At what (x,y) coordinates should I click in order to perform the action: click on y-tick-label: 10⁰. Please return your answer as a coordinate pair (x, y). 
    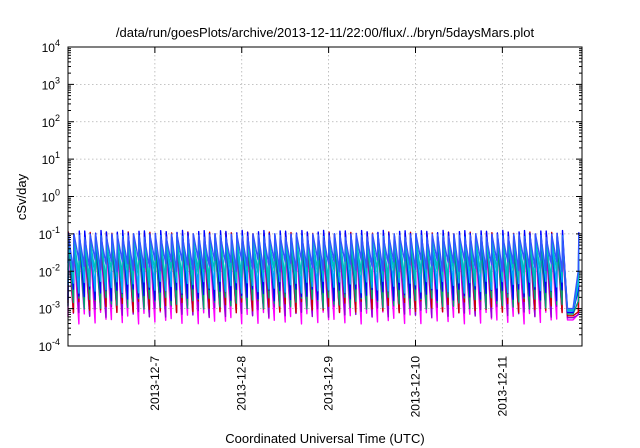
    Looking at the image, I should click on (51, 196).